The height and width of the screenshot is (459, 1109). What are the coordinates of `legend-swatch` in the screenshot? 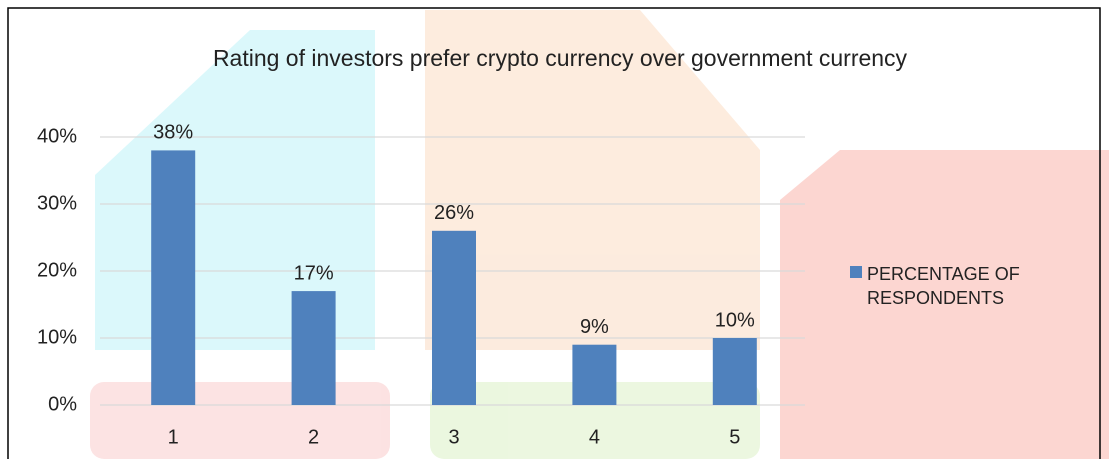 It's located at (856, 272).